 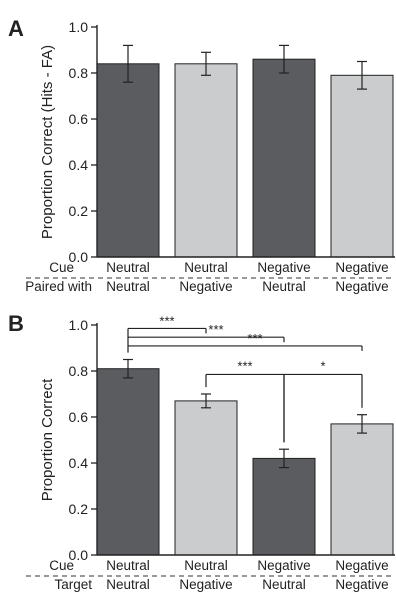 What do you see at coordinates (16, 323) in the screenshot?
I see `panel-letter: B` at bounding box center [16, 323].